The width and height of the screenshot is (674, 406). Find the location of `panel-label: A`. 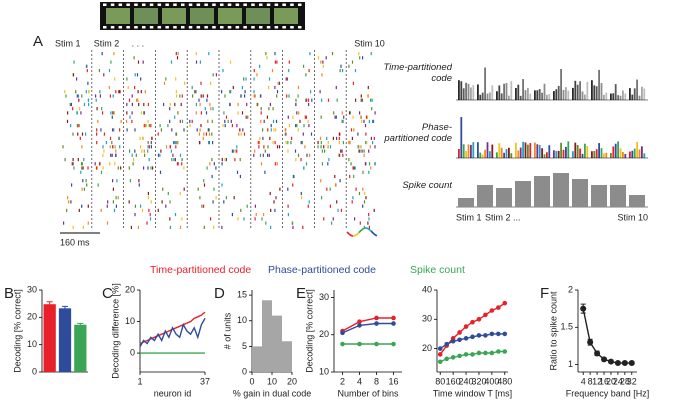

panel-label: A is located at coordinates (38, 41).